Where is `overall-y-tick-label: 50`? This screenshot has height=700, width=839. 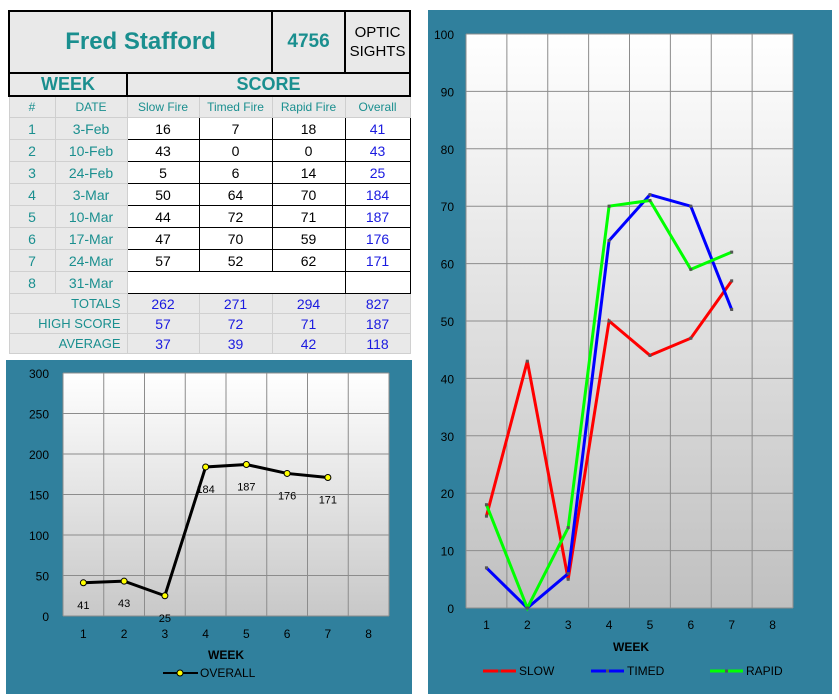
overall-y-tick-label: 50 is located at coordinates (43, 577).